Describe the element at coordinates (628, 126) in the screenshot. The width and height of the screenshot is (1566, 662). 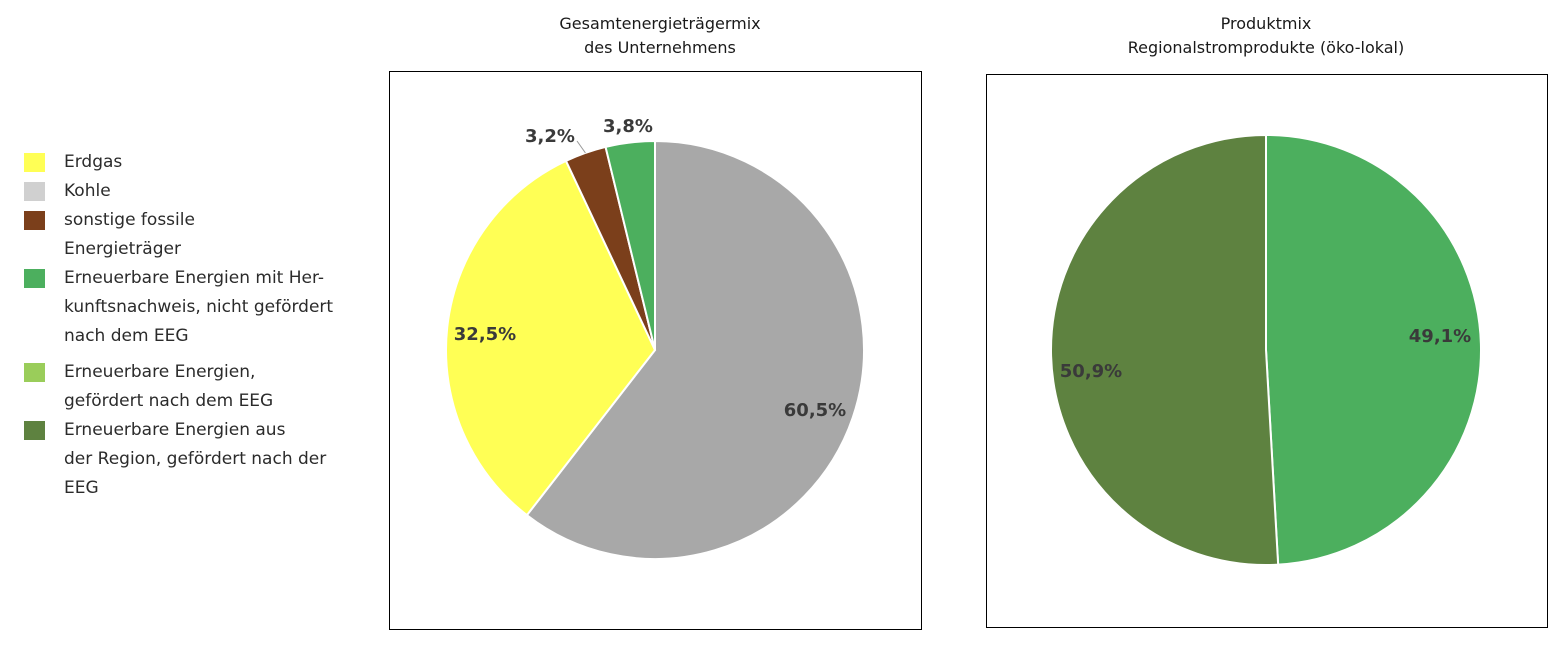
I see `pie-data-label-0-3: 3,8%` at that location.